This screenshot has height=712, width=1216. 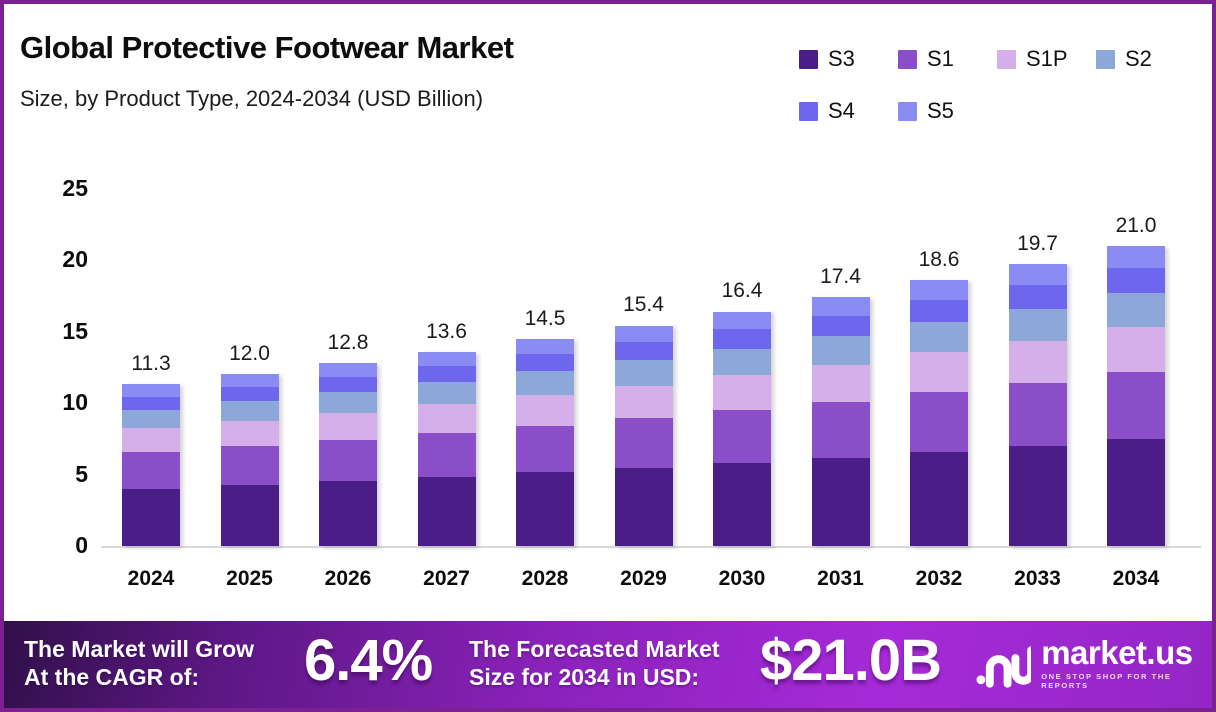 I want to click on y-axis-tick-5: 5, so click(x=81, y=473).